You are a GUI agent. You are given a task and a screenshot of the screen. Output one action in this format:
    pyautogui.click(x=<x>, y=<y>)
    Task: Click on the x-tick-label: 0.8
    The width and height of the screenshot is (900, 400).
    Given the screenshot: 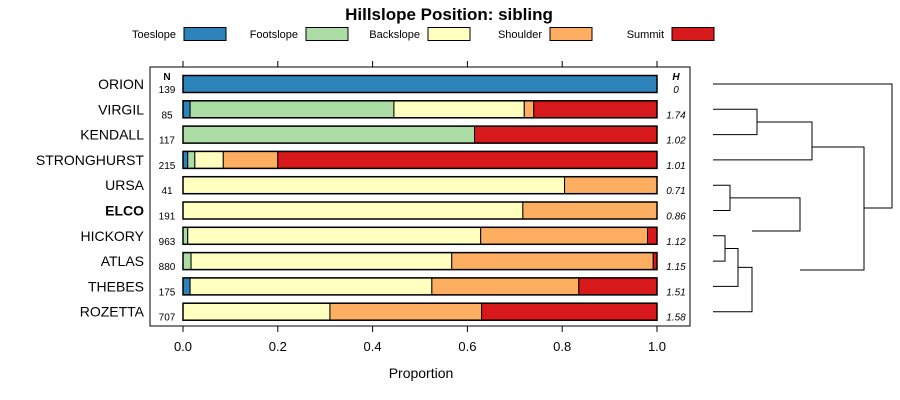 What is the action you would take?
    pyautogui.click(x=562, y=346)
    